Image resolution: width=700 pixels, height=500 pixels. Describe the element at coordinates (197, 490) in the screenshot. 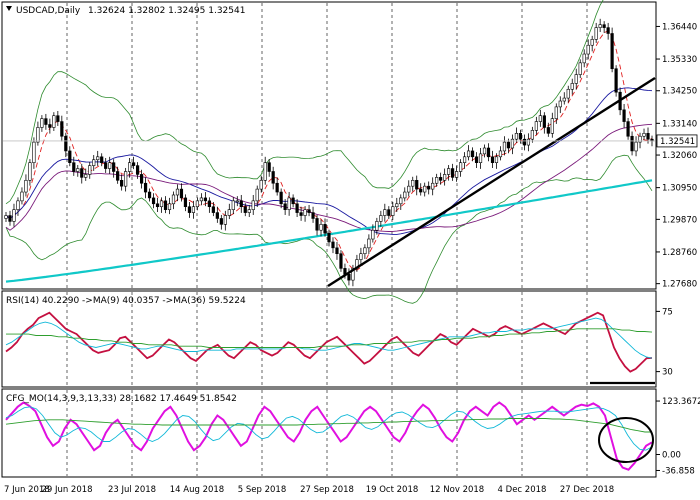

I see `date-tick-label: 14 Aug 2018` at that location.